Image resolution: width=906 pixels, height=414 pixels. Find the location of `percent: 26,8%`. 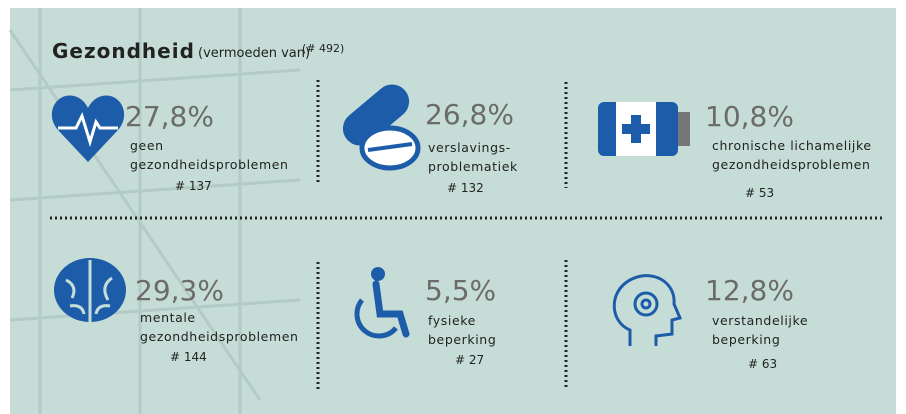

percent: 26,8% is located at coordinates (469, 114).